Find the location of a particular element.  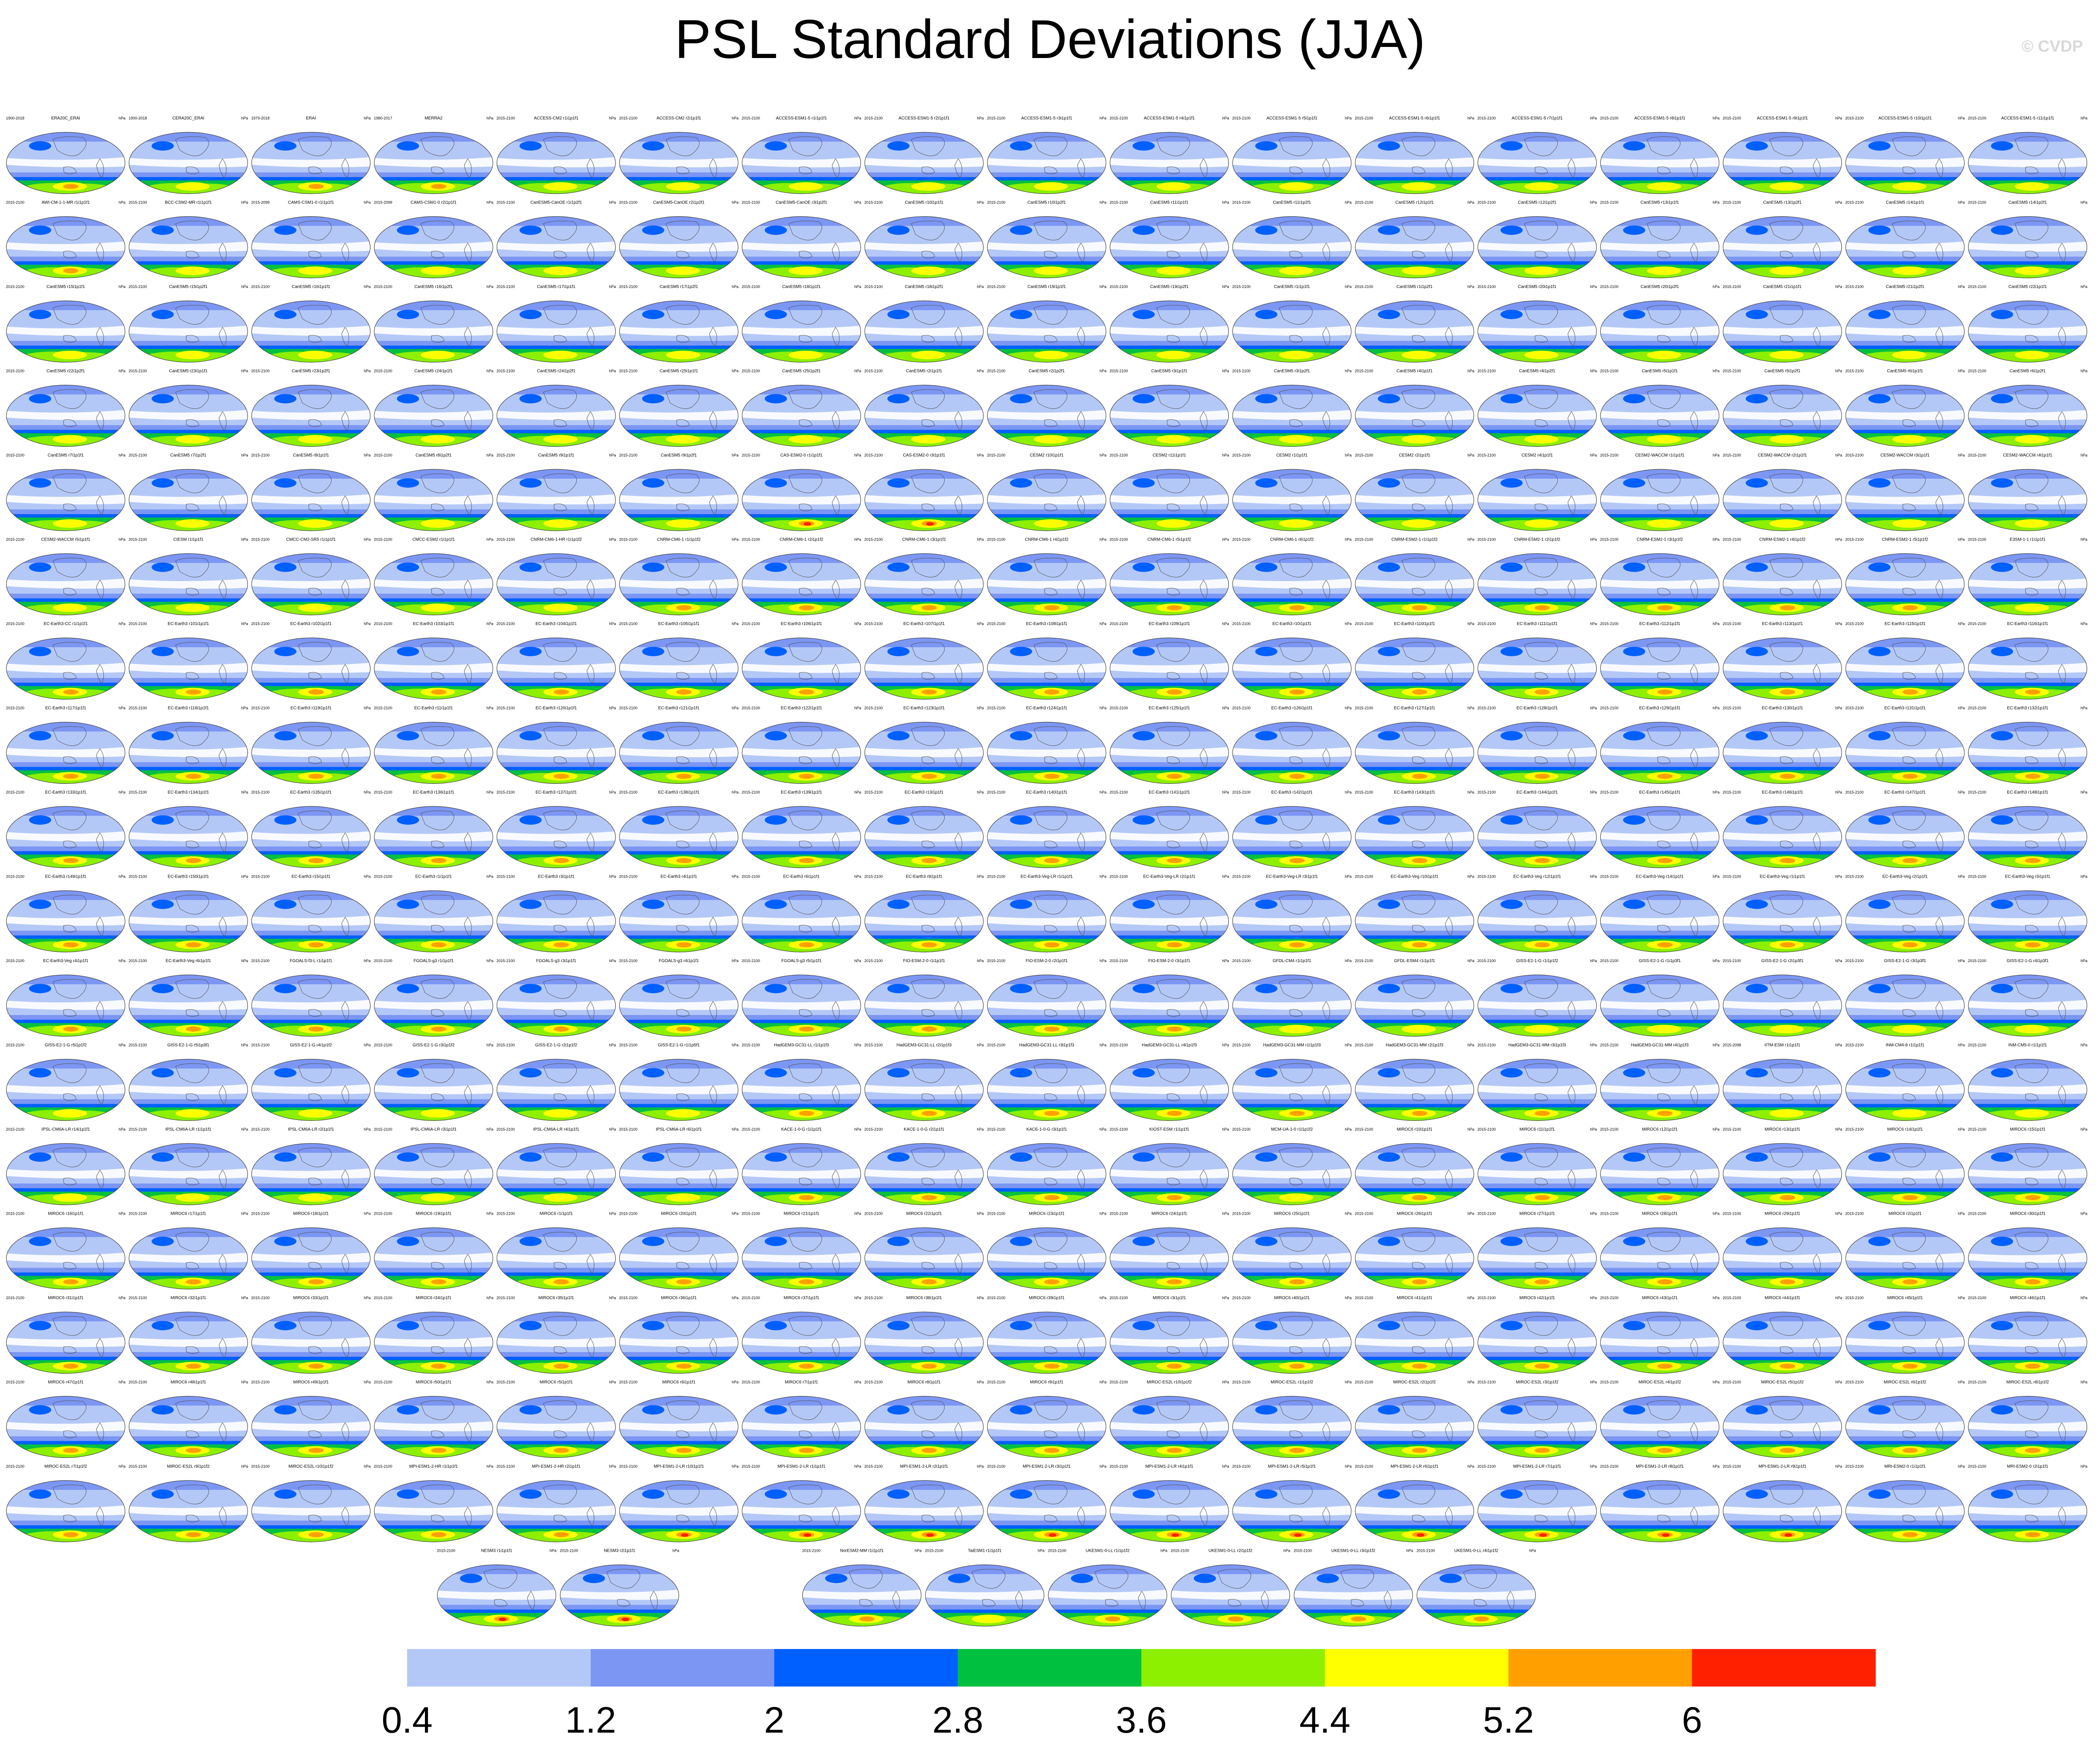

map-panel: 2015-2100 CanESM5 r13i1p1f1 hPa is located at coordinates (1660, 240).